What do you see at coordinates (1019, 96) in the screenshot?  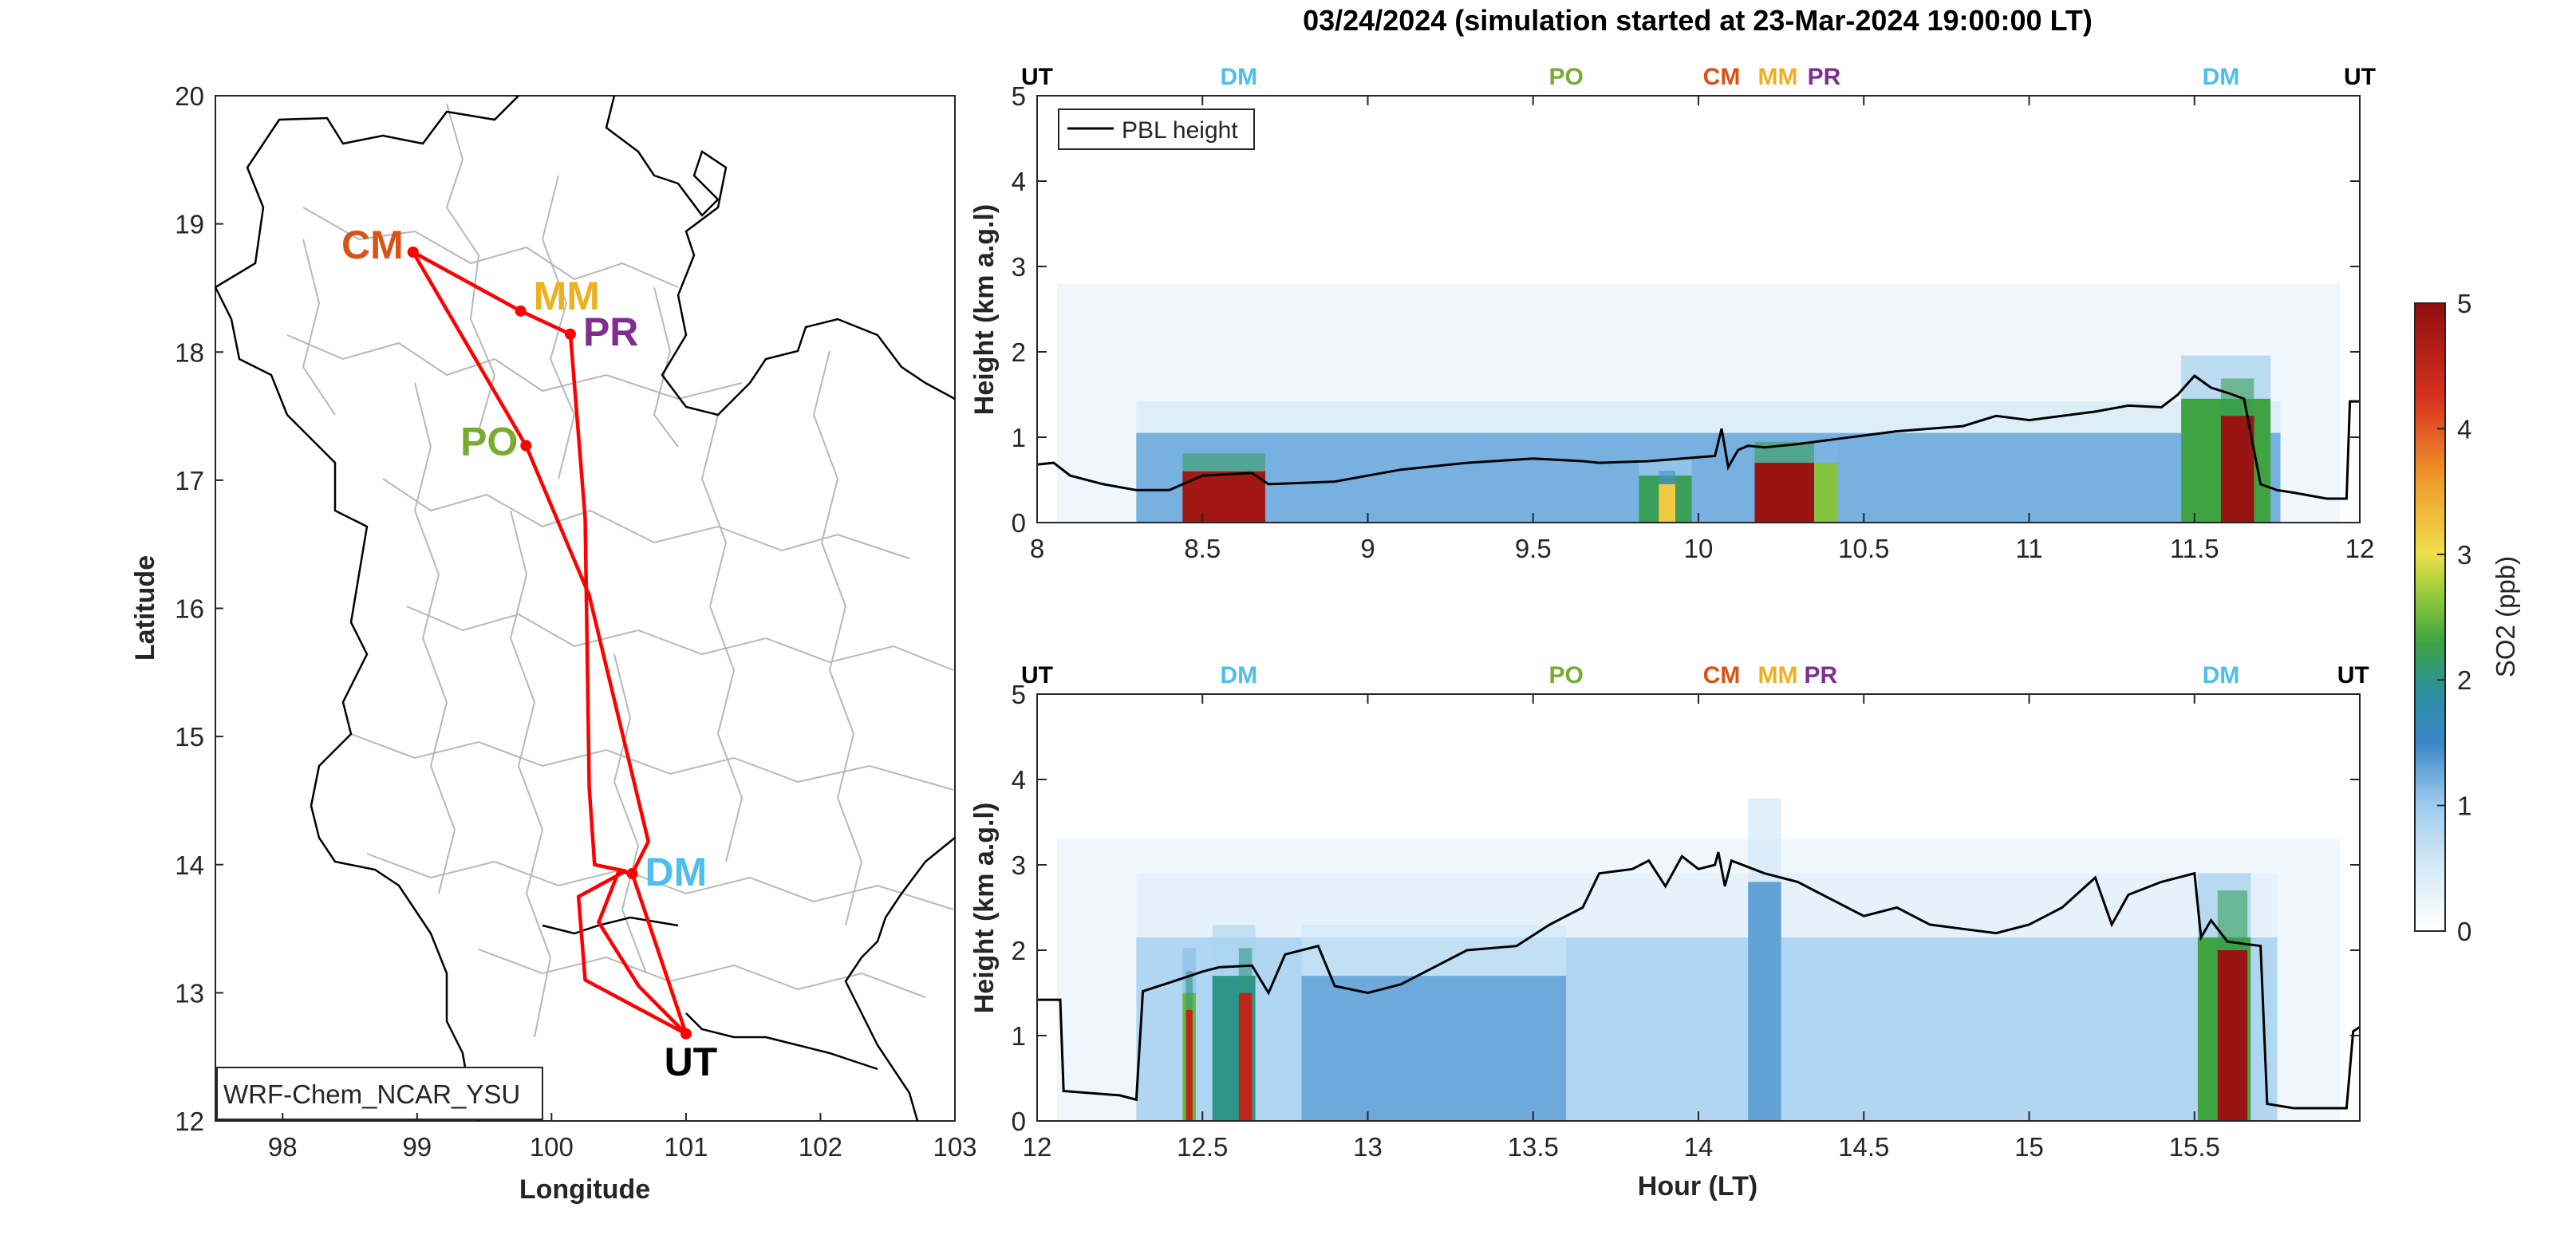 I see `top-ytick-label: 5` at bounding box center [1019, 96].